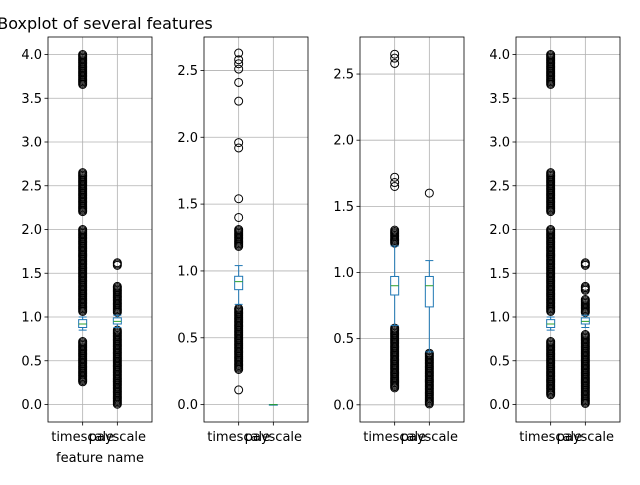  What do you see at coordinates (106, 23) in the screenshot?
I see `figure-title: Boxplot of several features` at bounding box center [106, 23].